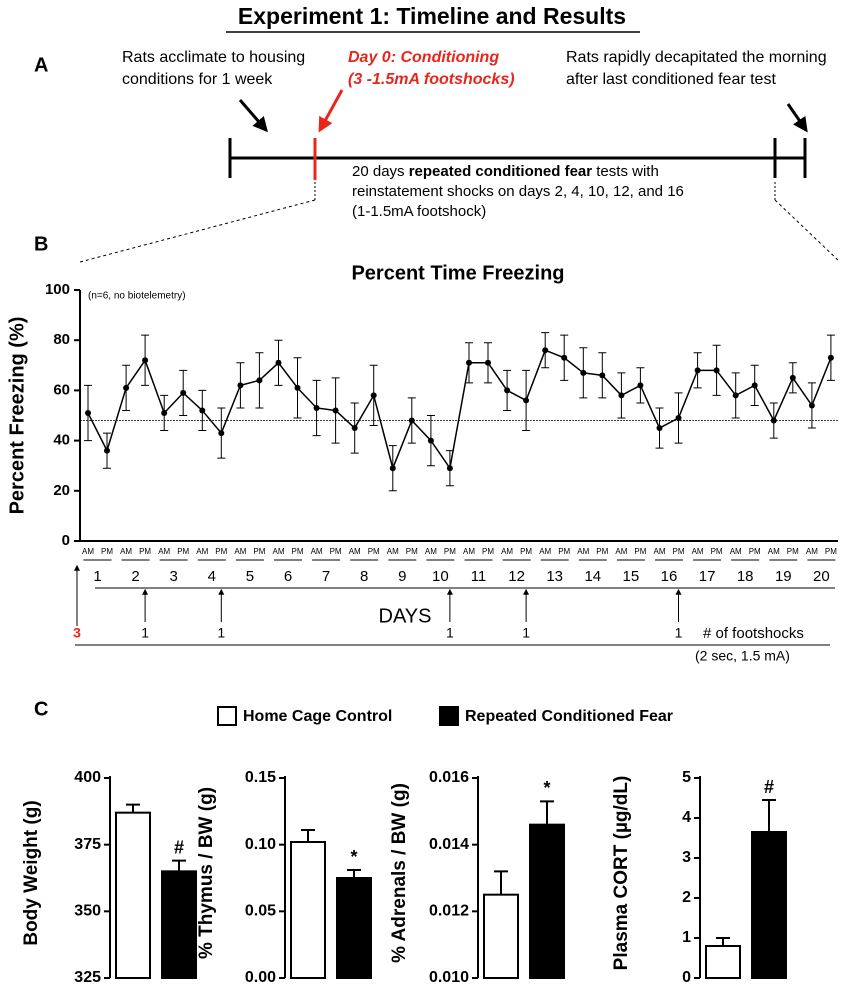 The width and height of the screenshot is (860, 1000). I want to click on y-tick-label: 400, so click(87, 777).